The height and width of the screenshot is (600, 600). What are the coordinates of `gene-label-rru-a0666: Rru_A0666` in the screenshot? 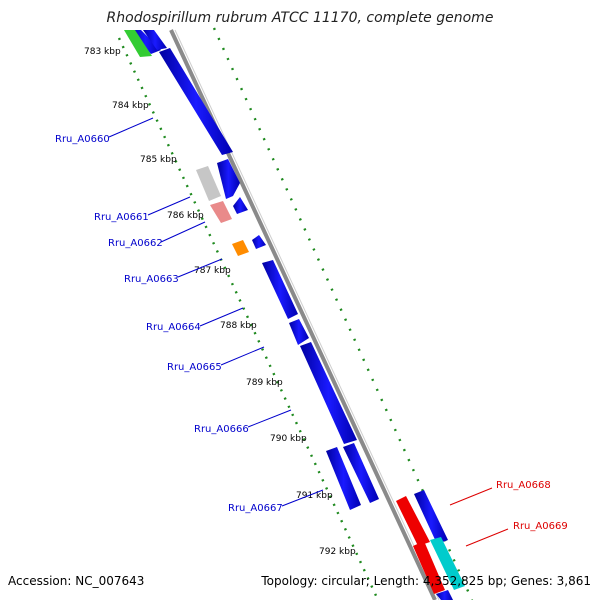 It's located at (221, 429).